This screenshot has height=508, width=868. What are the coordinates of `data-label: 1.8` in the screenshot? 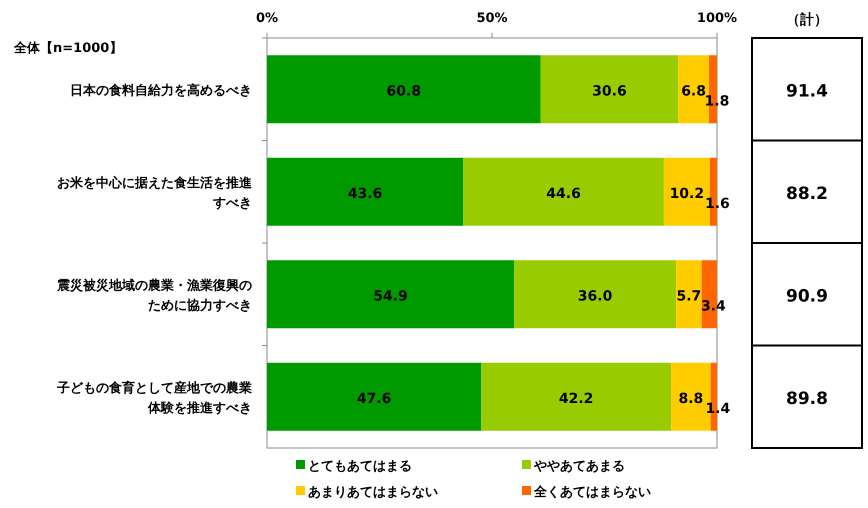 It's located at (717, 101).